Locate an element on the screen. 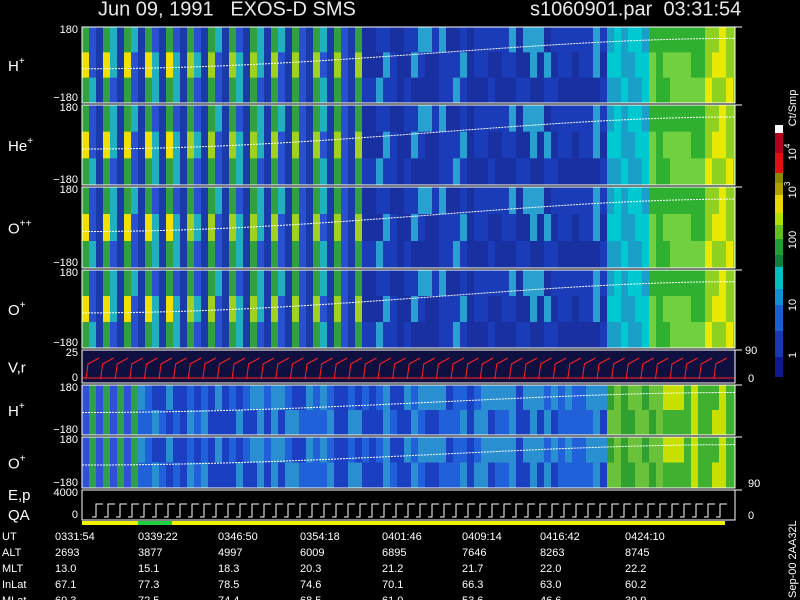 The image size is (800, 600). y-tick-label: 180 is located at coordinates (69, 108).